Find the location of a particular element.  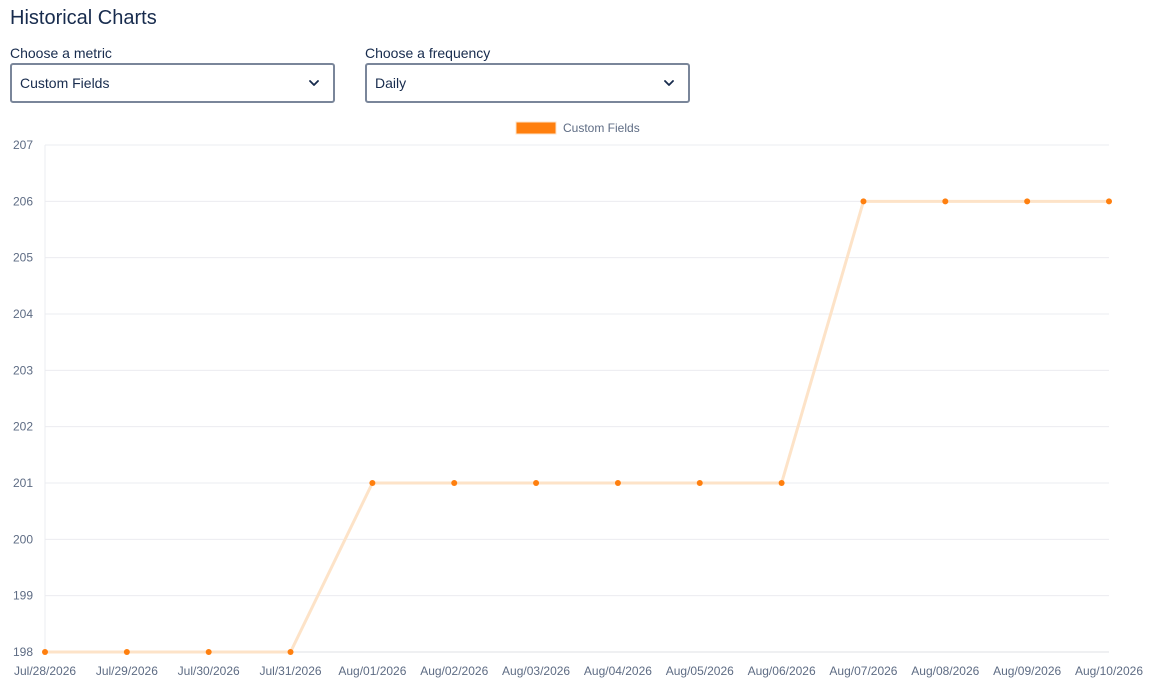

x-tick-label: Jul/31/2026 is located at coordinates (291, 671).